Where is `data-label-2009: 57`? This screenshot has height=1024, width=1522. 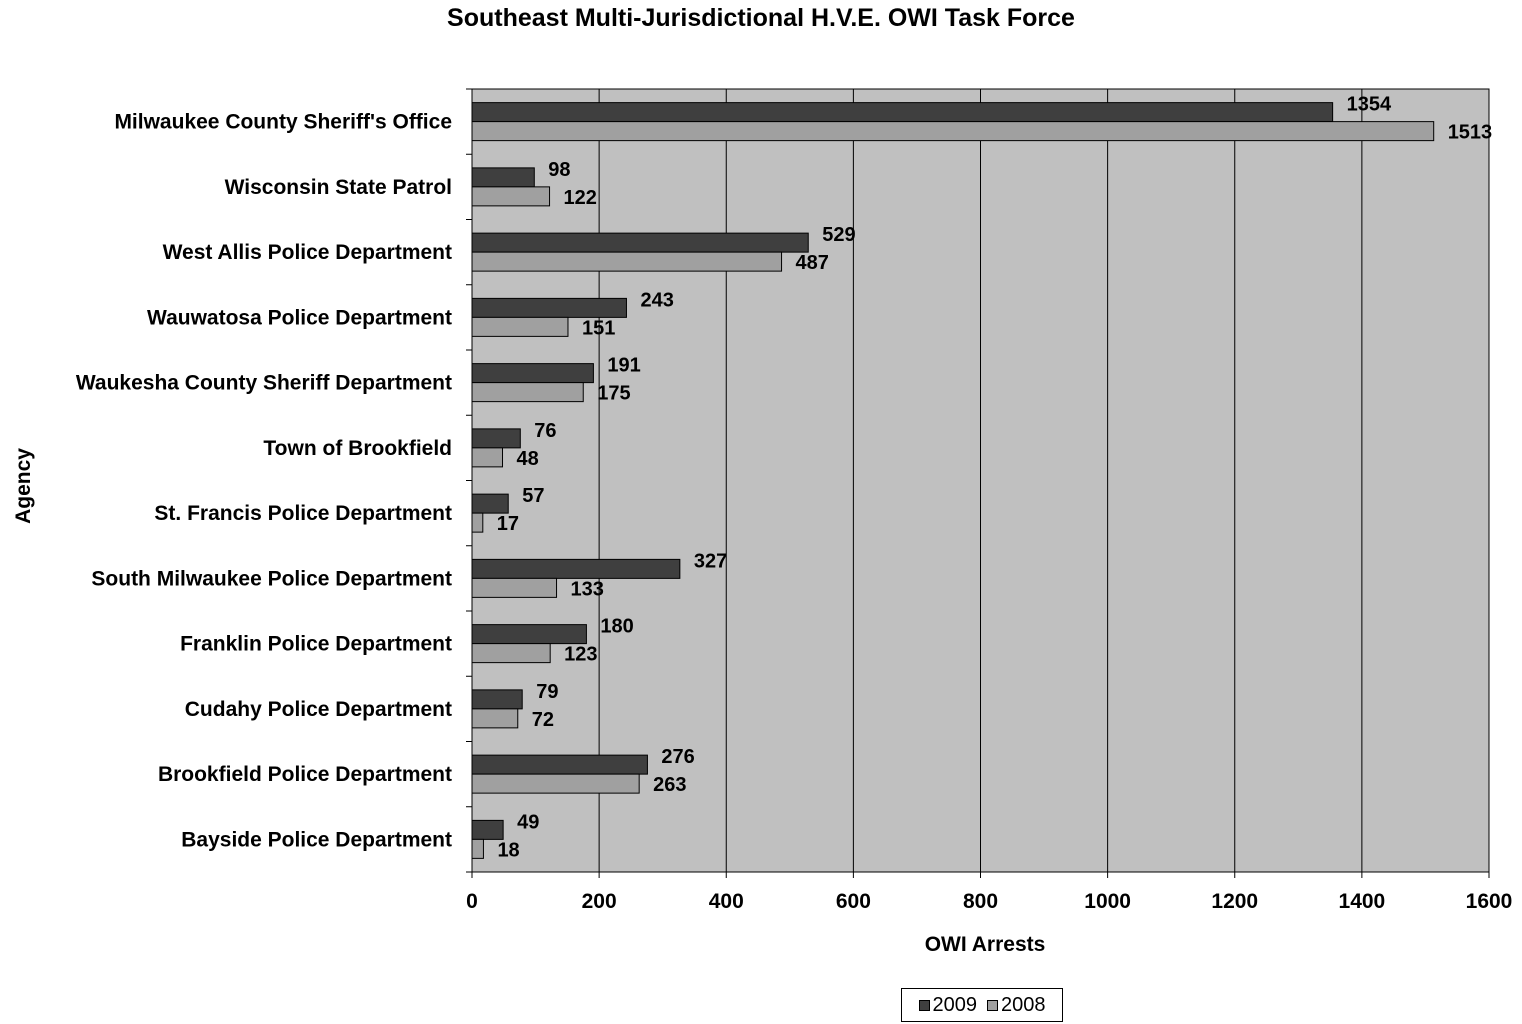 data-label-2009: 57 is located at coordinates (533, 496).